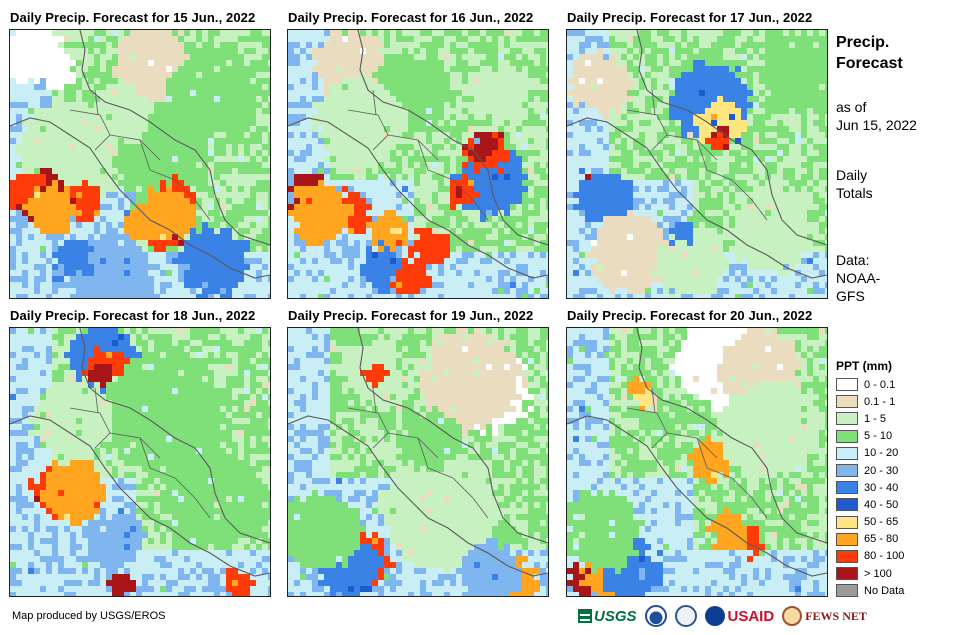 The height and width of the screenshot is (635, 970). Describe the element at coordinates (854, 193) in the screenshot. I see `totals-label: Totals` at that location.